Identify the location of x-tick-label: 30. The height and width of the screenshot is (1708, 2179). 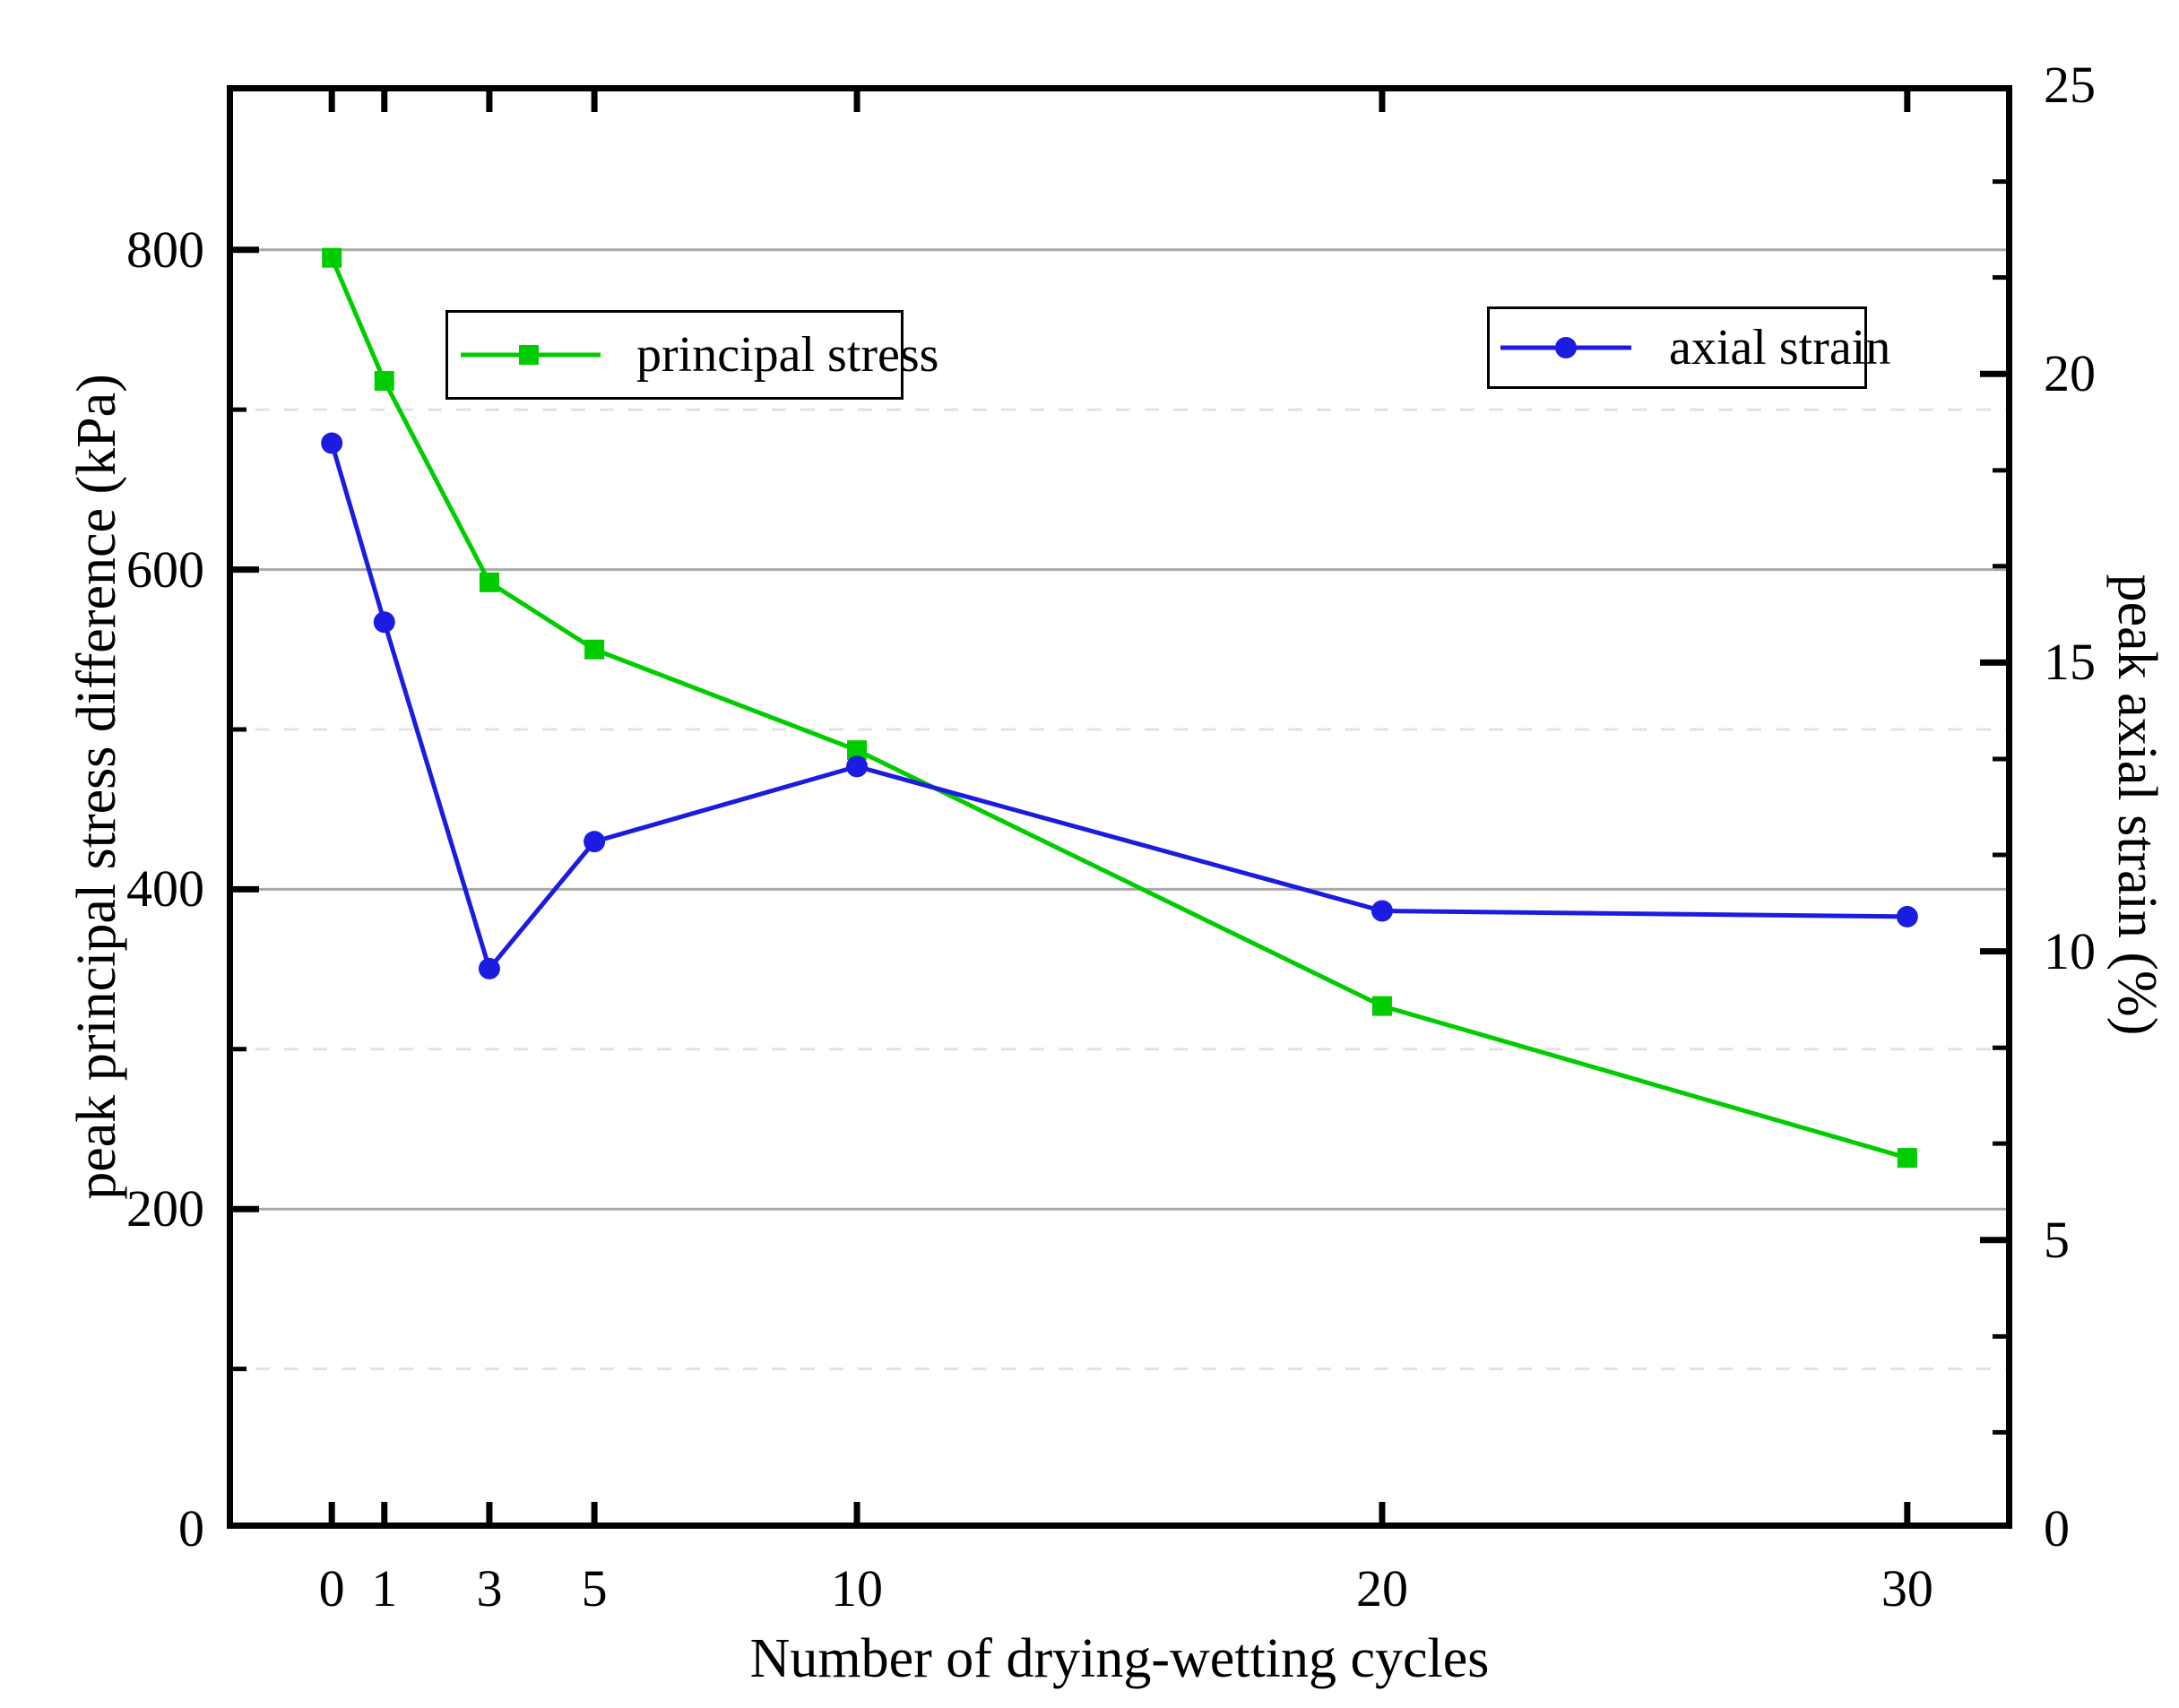
(1907, 1588).